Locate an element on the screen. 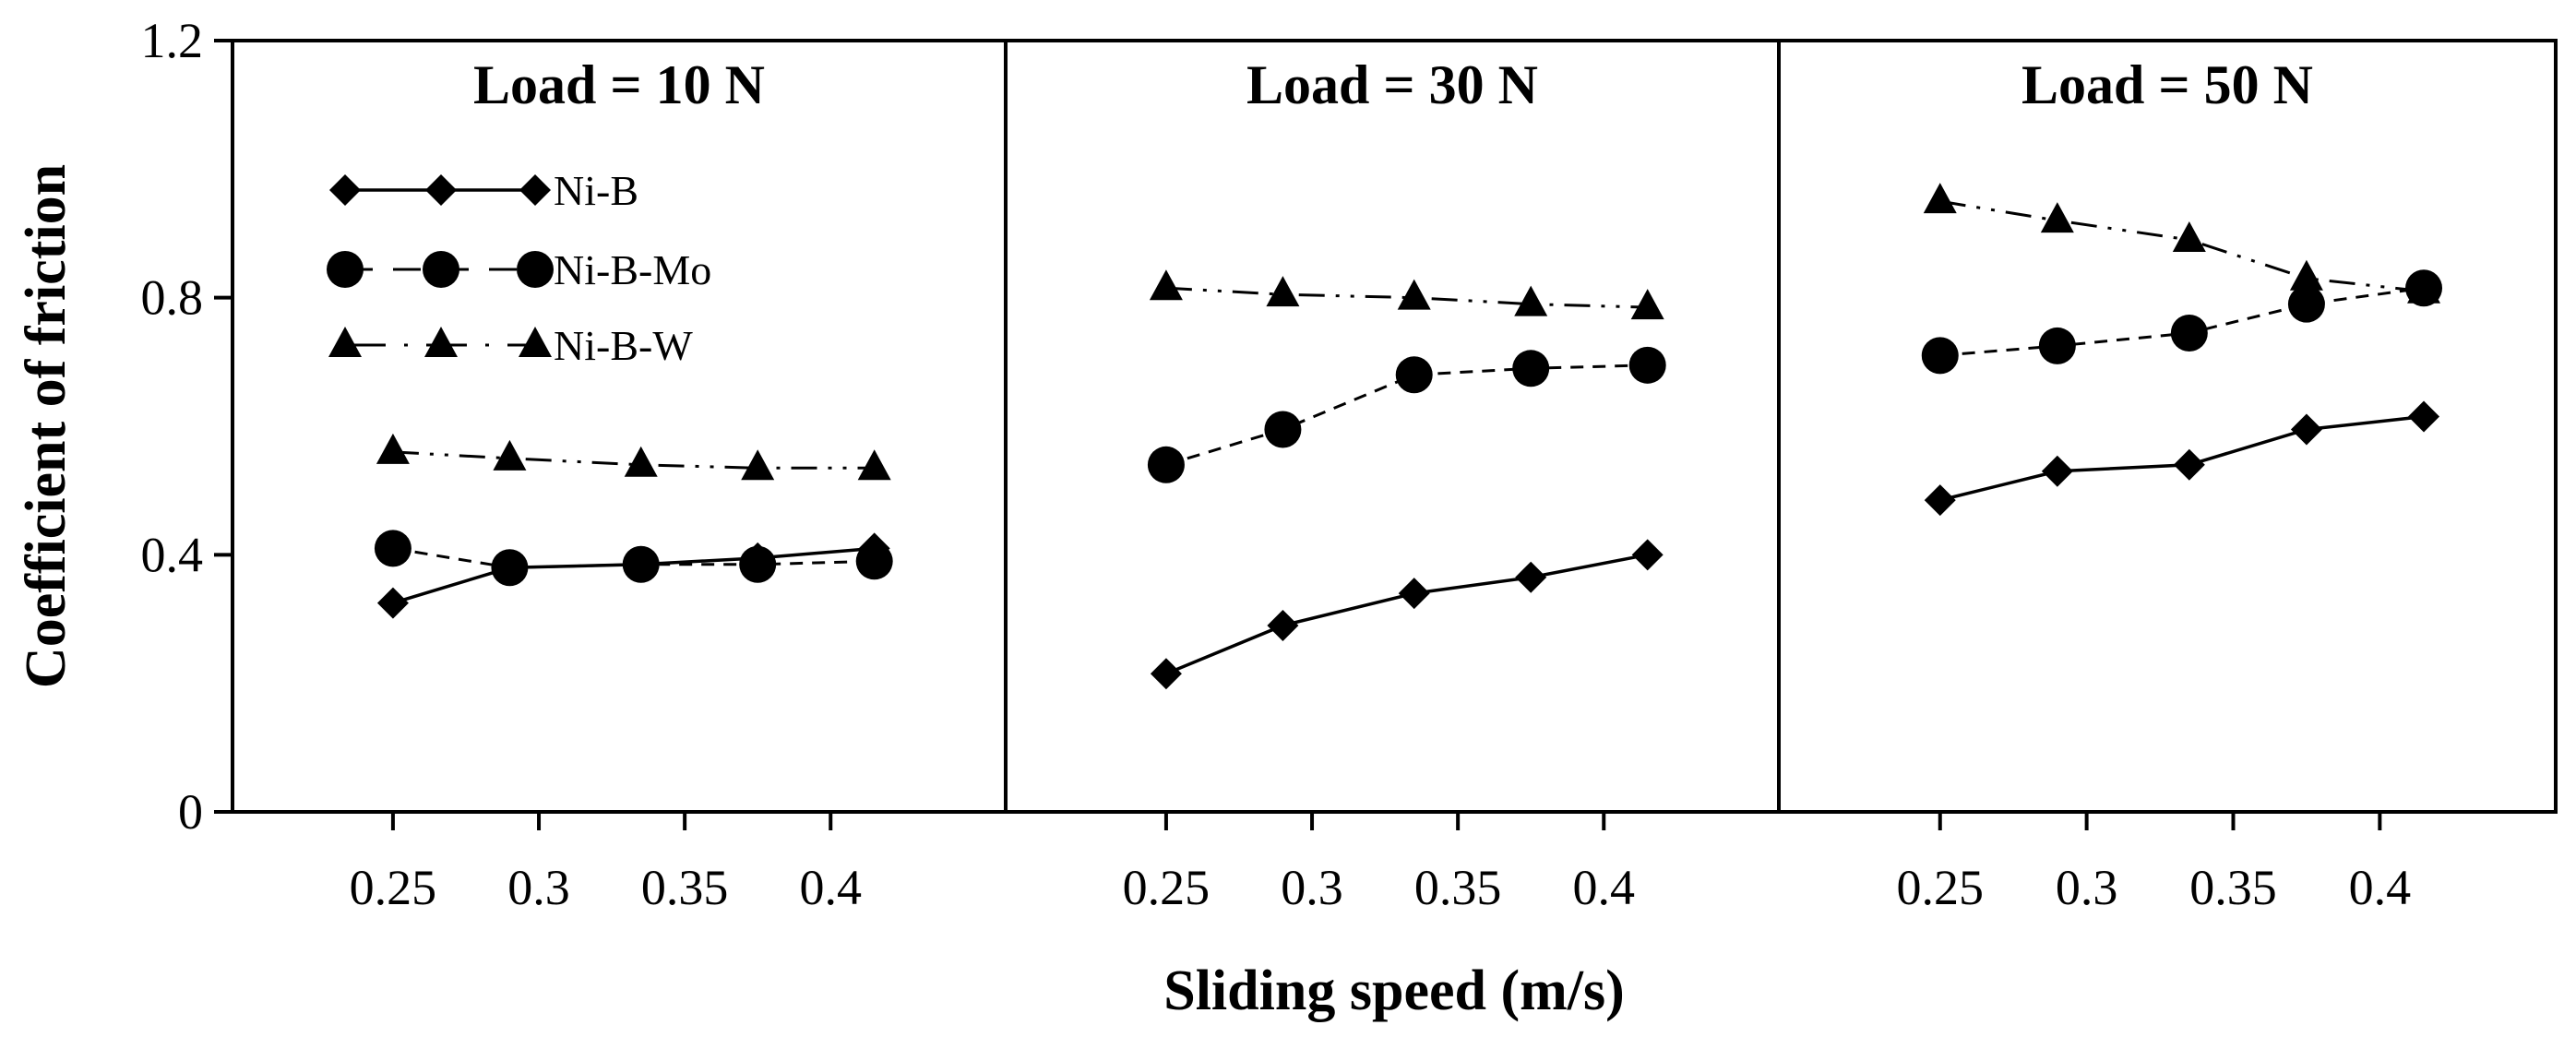 The width and height of the screenshot is (2576, 1037). series-line-ni-b-w-p2 is located at coordinates (1406, 297).